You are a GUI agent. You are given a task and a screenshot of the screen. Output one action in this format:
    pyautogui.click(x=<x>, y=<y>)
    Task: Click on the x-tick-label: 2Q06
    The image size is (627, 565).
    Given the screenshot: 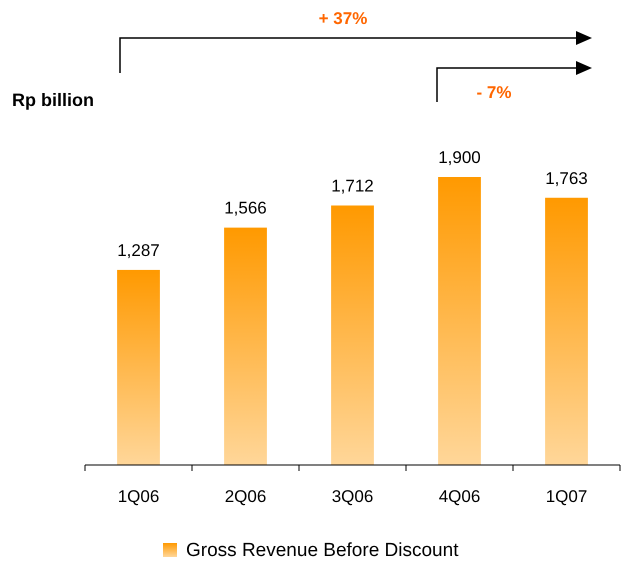 What is the action you would take?
    pyautogui.click(x=245, y=496)
    